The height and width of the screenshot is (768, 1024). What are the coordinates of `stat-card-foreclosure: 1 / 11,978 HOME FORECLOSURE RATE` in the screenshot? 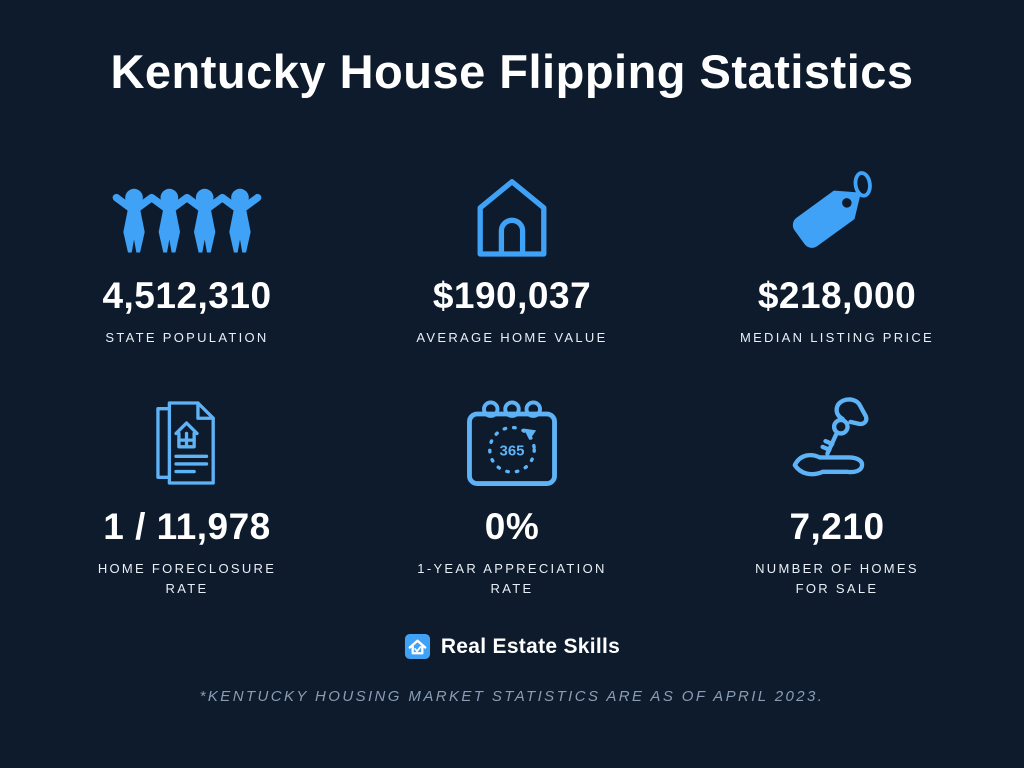 It's located at (187, 492).